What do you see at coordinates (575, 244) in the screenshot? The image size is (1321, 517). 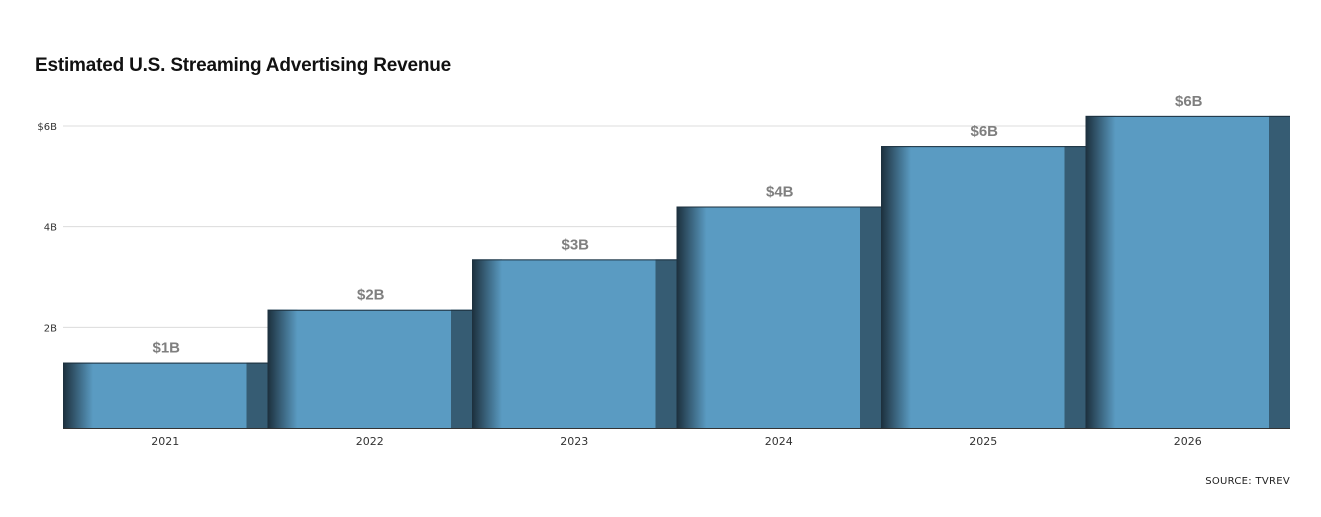 I see `data-label: $3B` at bounding box center [575, 244].